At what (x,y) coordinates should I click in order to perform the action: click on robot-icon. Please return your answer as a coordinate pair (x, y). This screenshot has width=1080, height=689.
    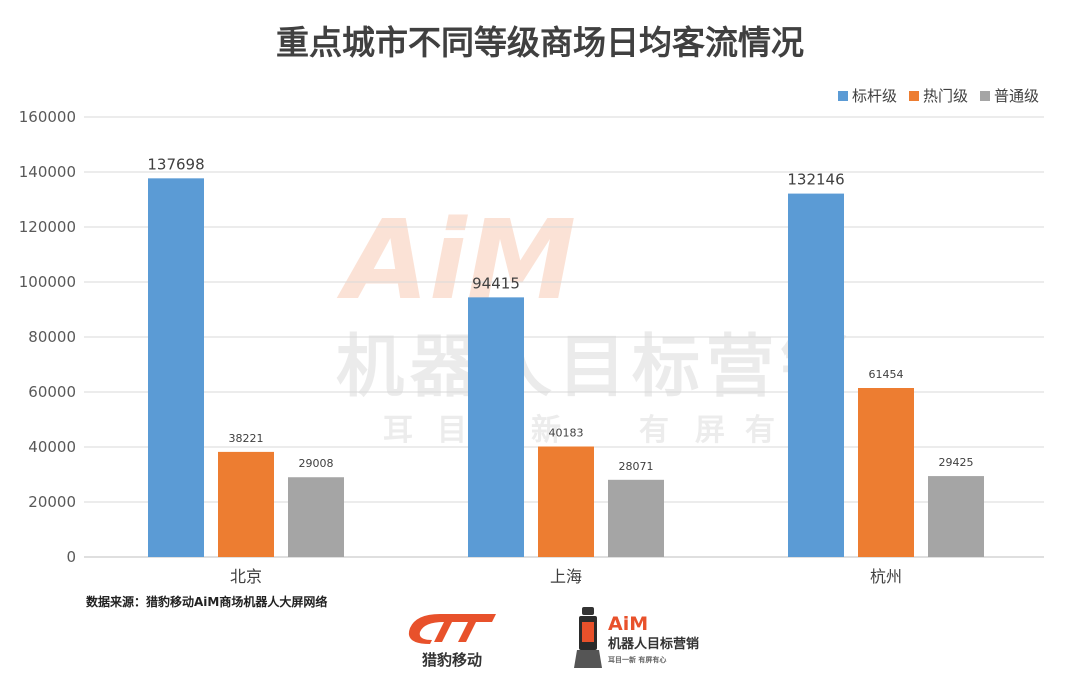
    Looking at the image, I should click on (588, 637).